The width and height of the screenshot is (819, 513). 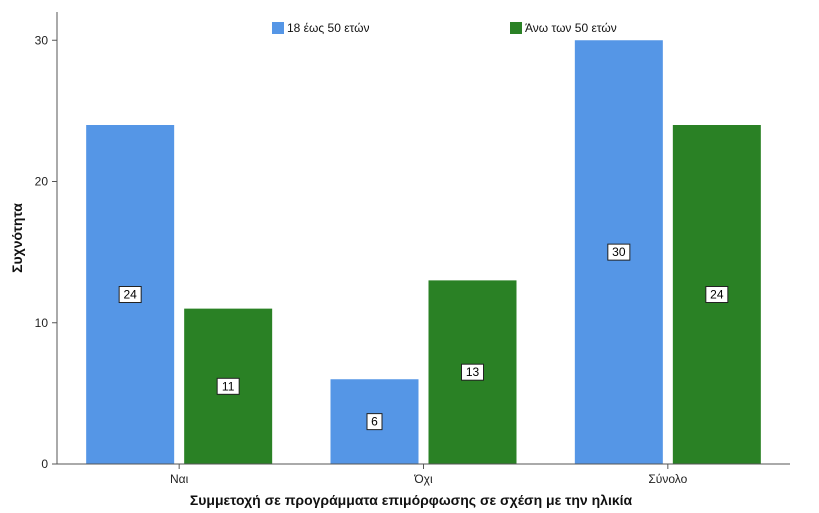 I want to click on x-tick-label: Ναι, so click(x=179, y=479).